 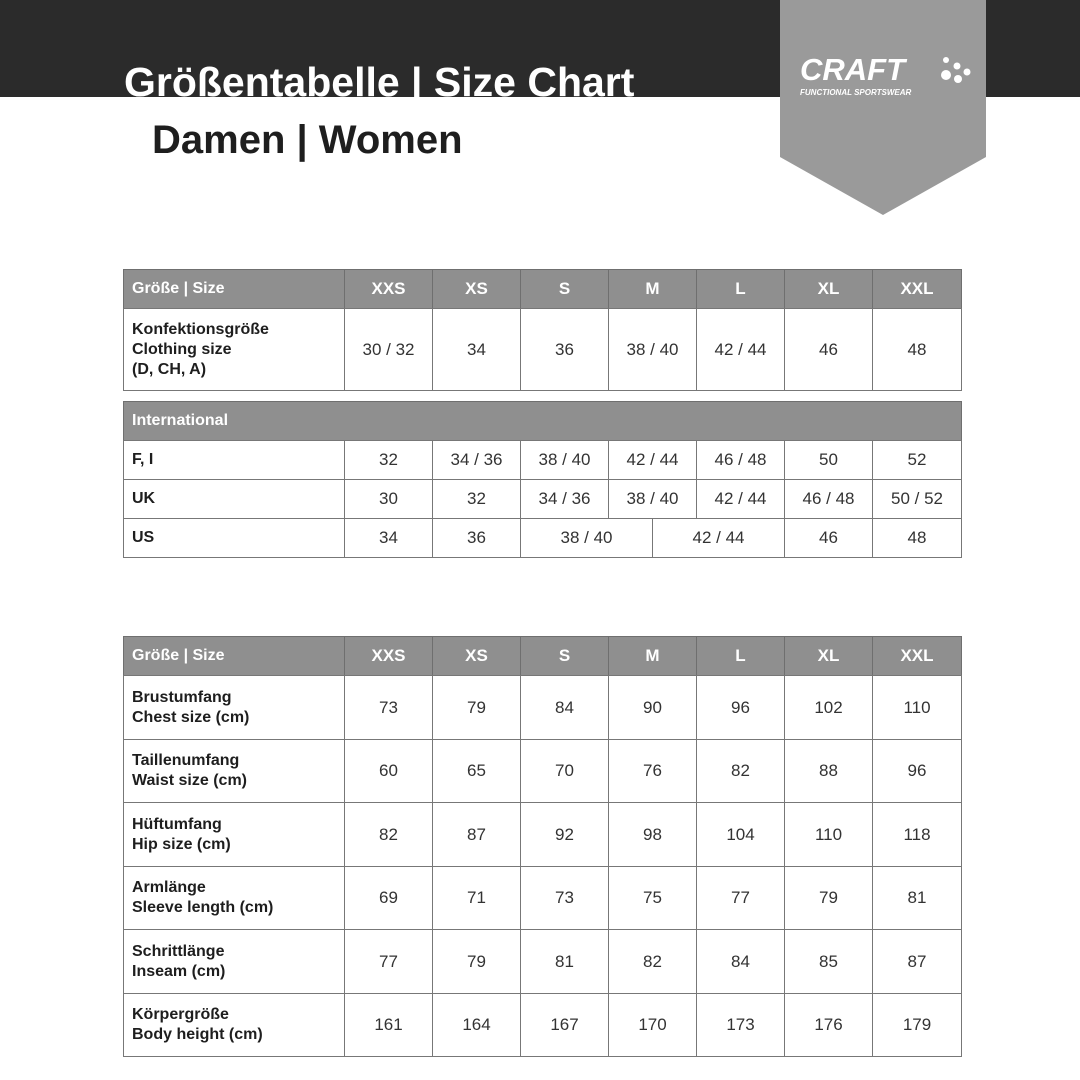 I want to click on measurement-row-value: 76, so click(x=652, y=771).